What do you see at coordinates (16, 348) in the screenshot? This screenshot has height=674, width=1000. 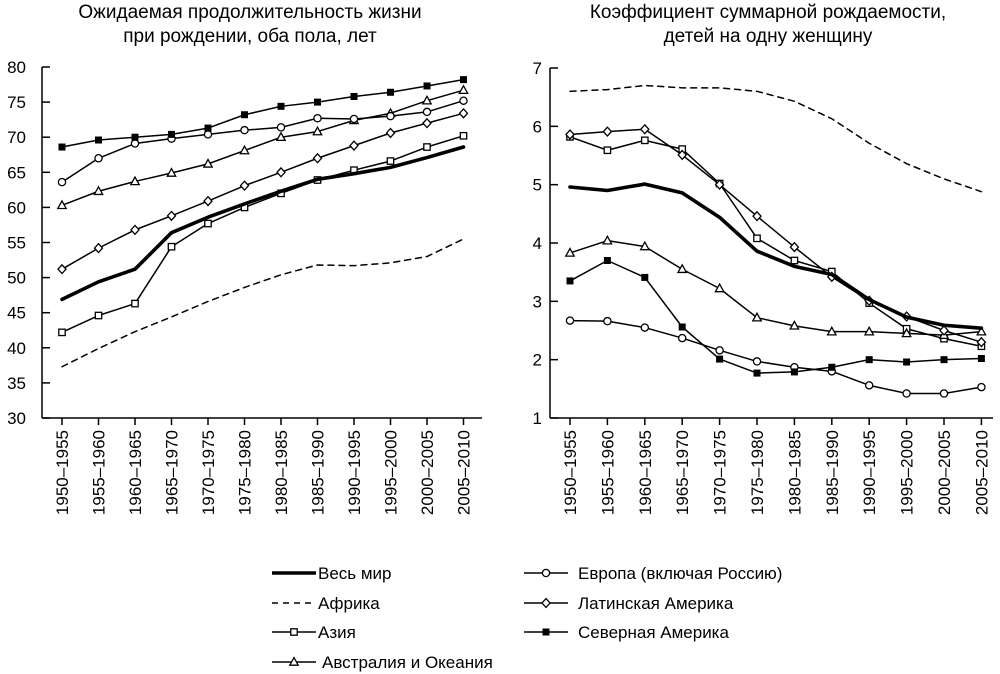 I see `chart1-y-tick-label: 40` at bounding box center [16, 348].